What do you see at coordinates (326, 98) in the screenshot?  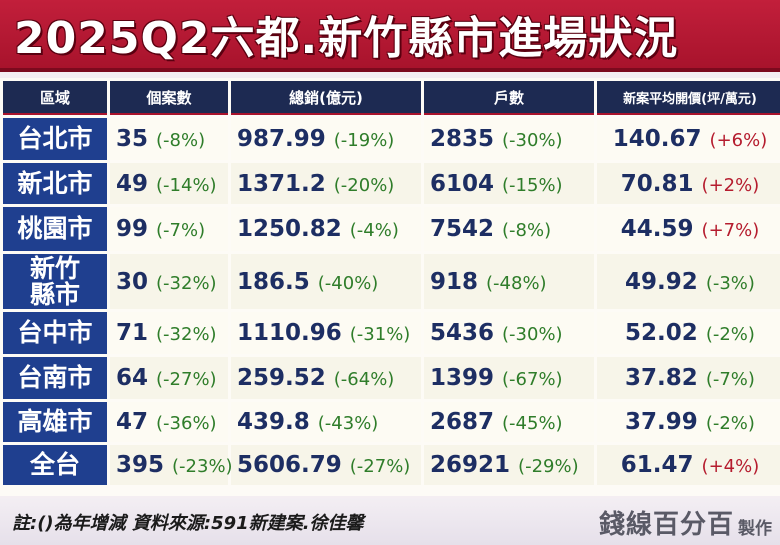 I see `header-sales: 總銷(億元)` at bounding box center [326, 98].